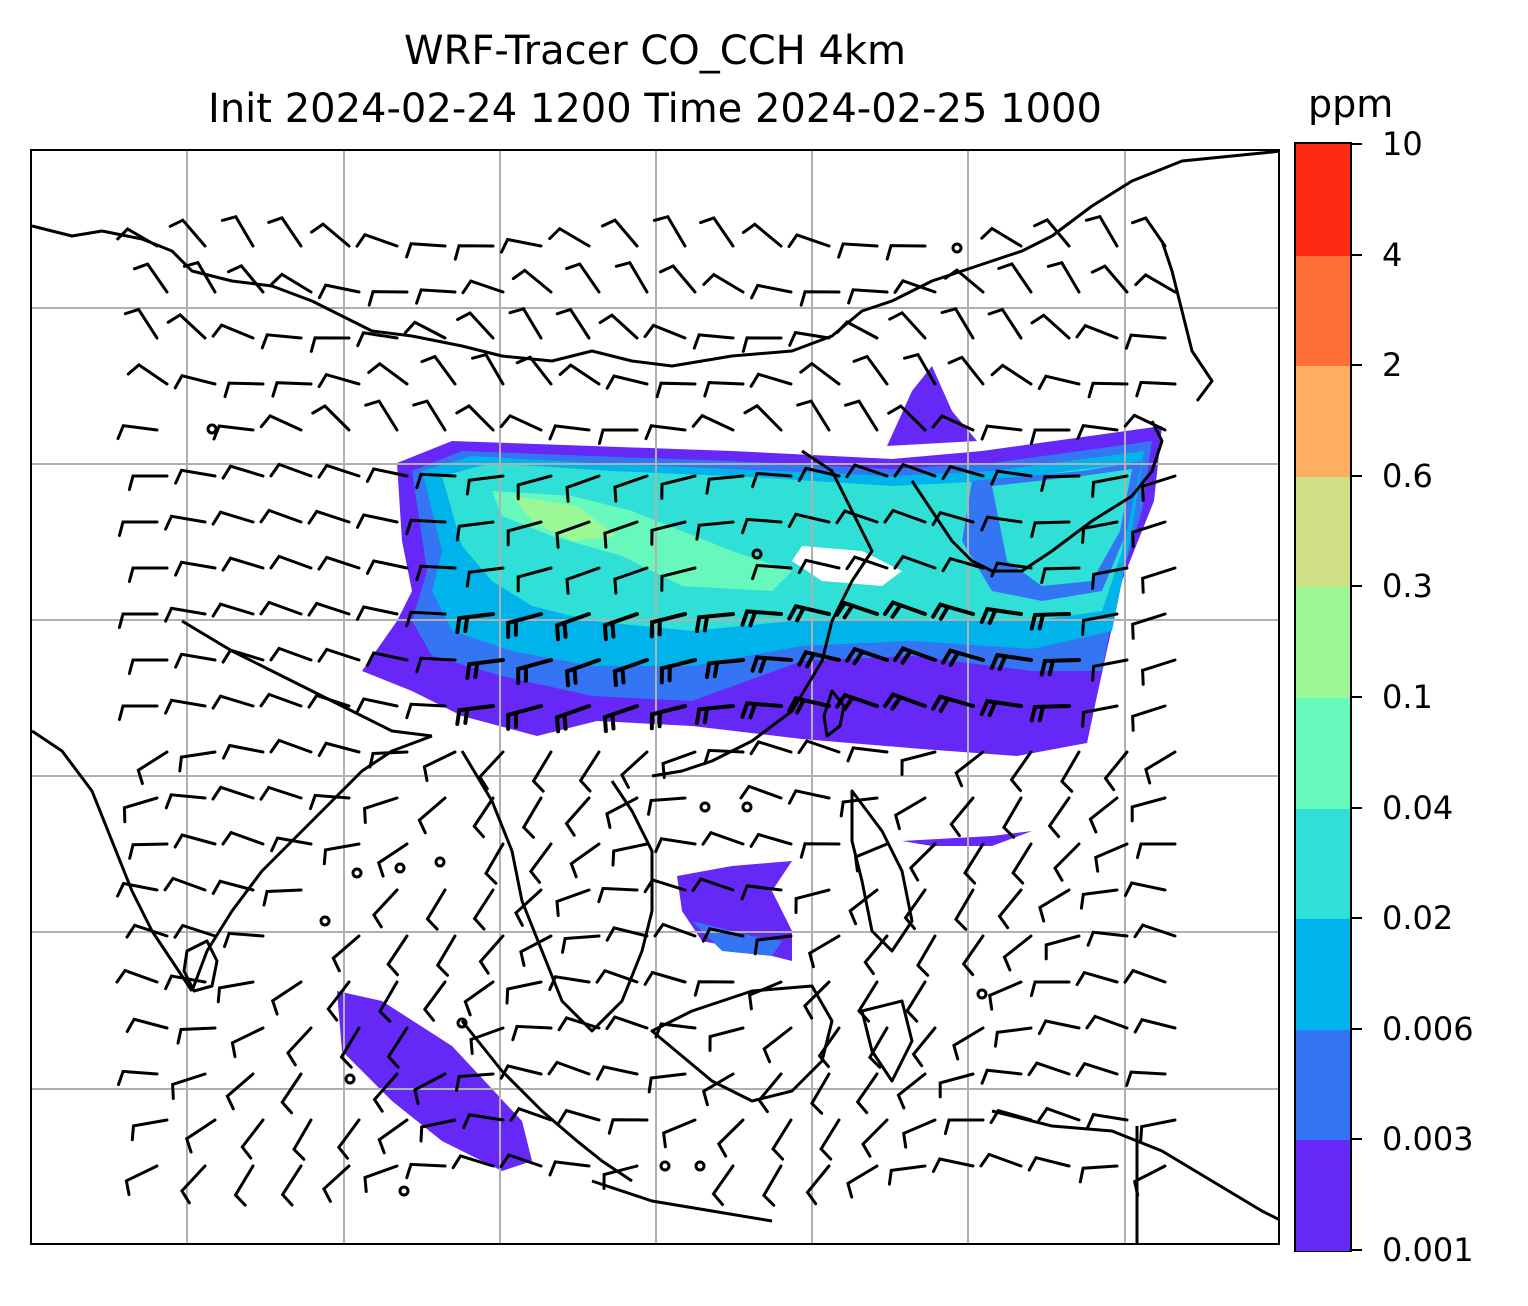  Describe the element at coordinates (1428, 1139) in the screenshot. I see `colorbar-tick-label: 0.003` at that location.